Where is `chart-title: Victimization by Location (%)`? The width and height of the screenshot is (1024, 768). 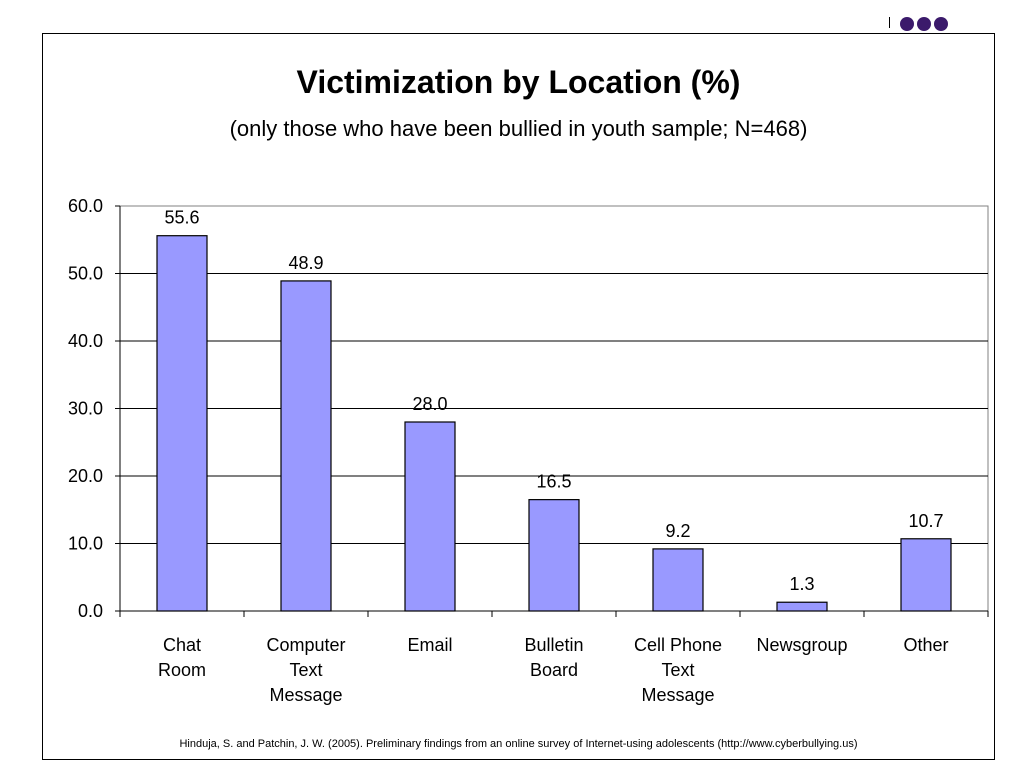
chart-title: Victimization by Location (%) is located at coordinates (518, 82).